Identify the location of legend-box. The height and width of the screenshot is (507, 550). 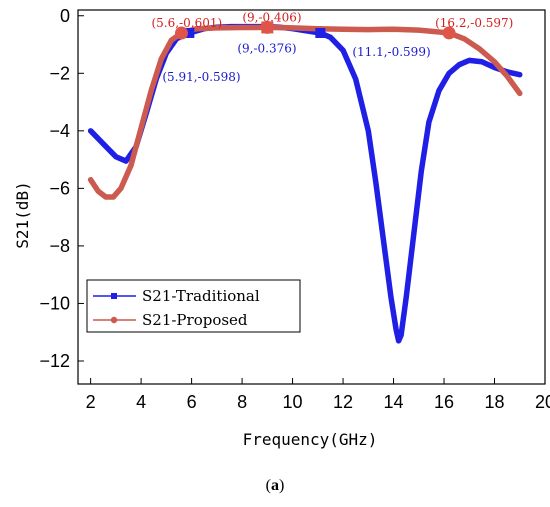
(193, 306).